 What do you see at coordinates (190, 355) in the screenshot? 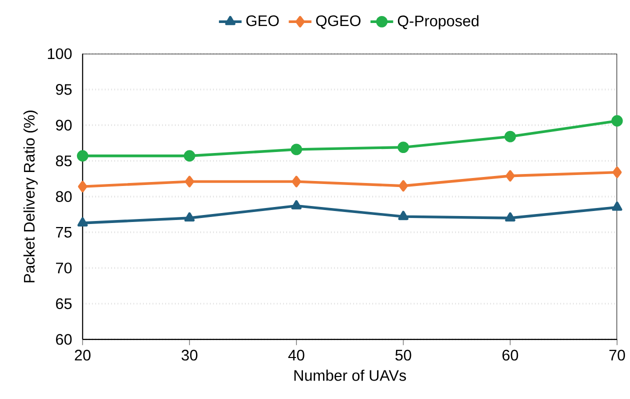
I see `x-tick-label: 30` at bounding box center [190, 355].